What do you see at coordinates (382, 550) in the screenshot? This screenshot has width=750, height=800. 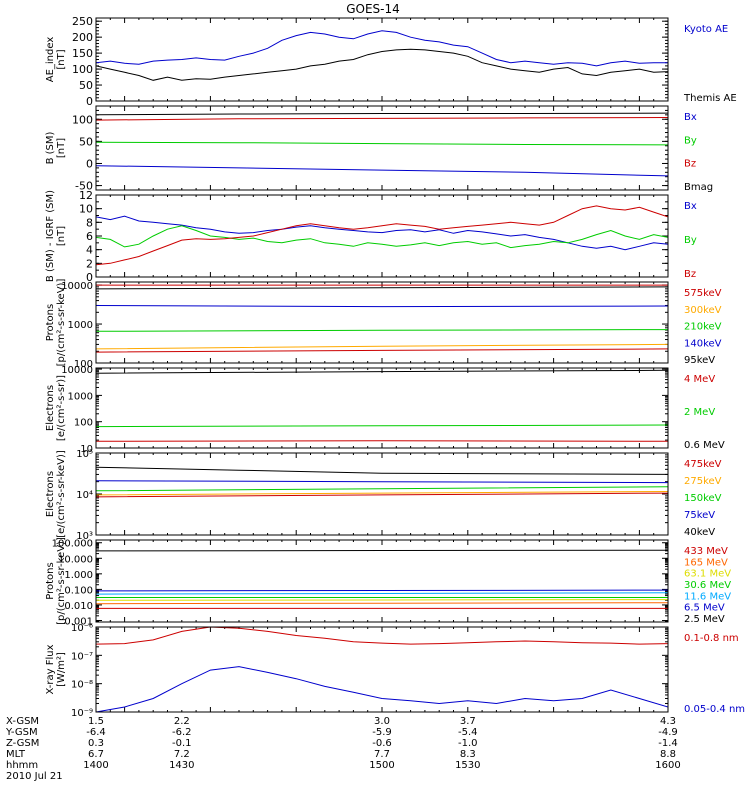 I see `series-line-2-5-mev` at bounding box center [382, 550].